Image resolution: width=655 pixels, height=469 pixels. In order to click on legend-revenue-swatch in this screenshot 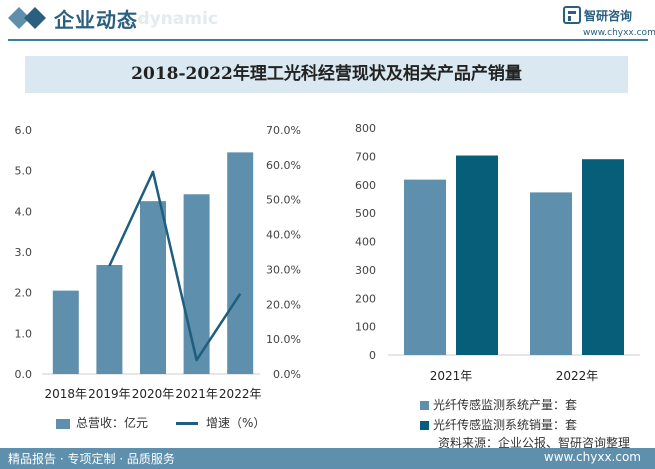, I will do `click(63, 423)`.